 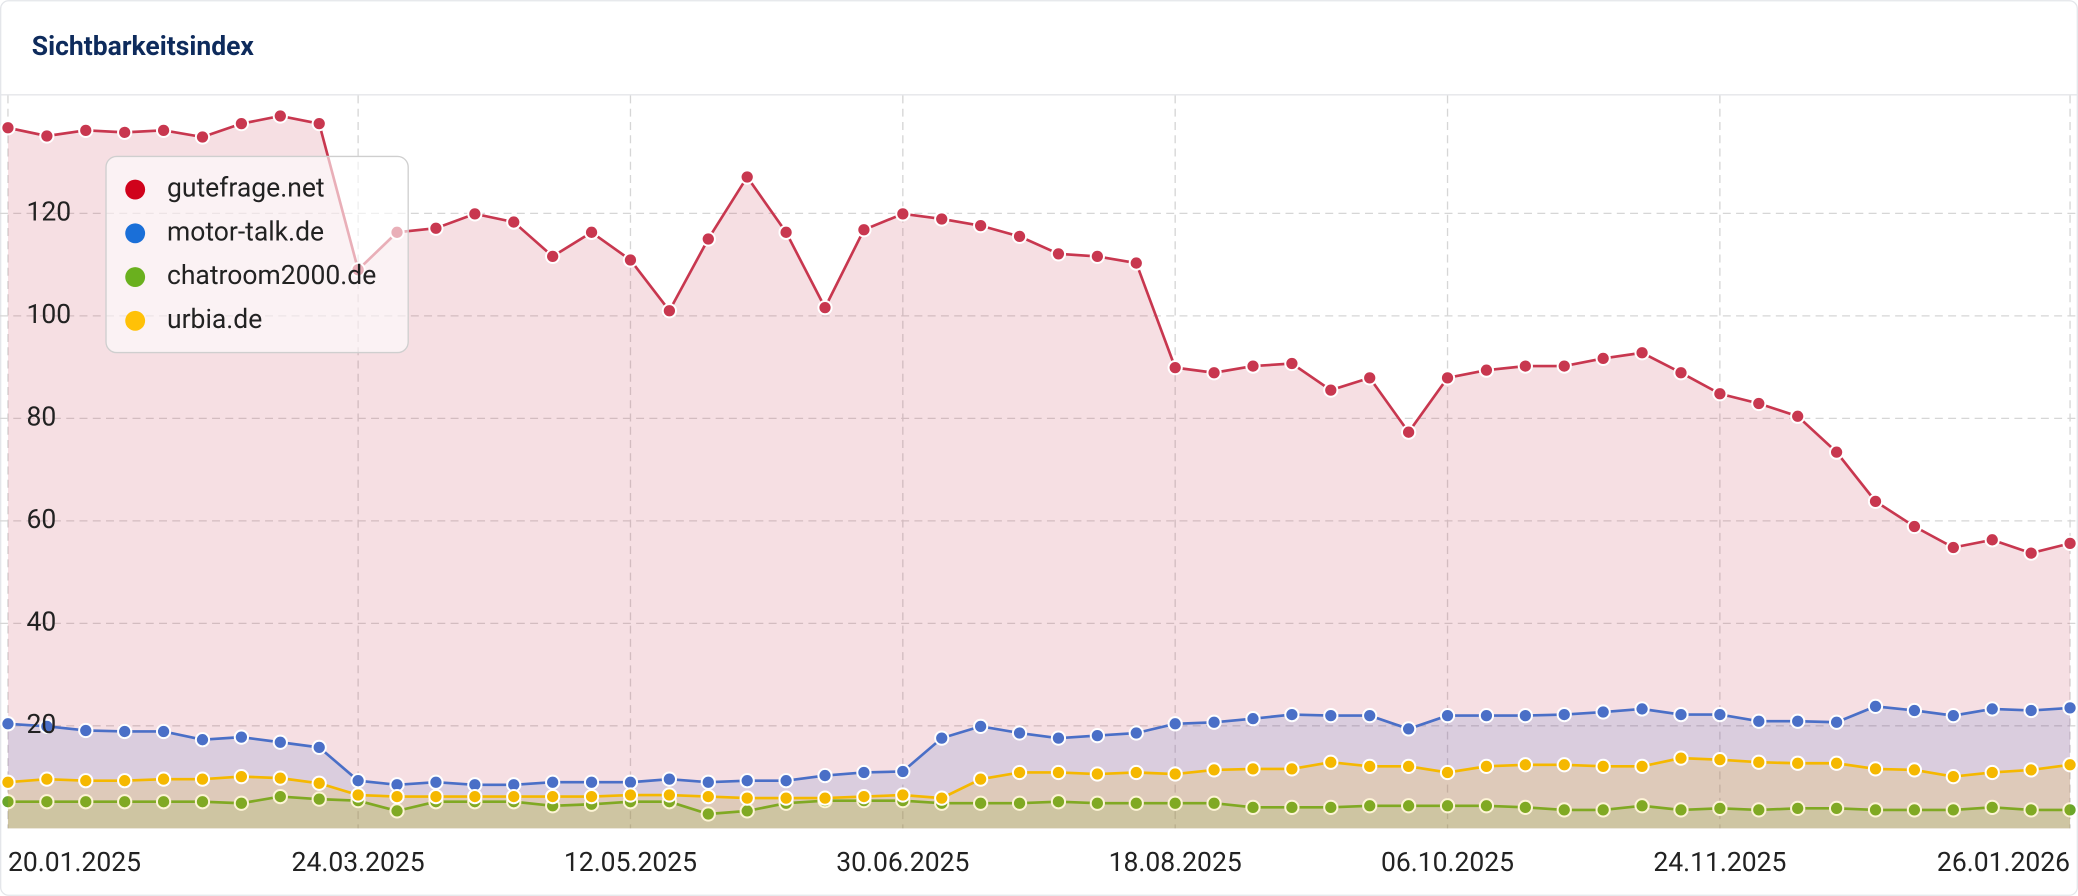 What do you see at coordinates (358, 862) in the screenshot?
I see `x-tick-label: 24.03.2025` at bounding box center [358, 862].